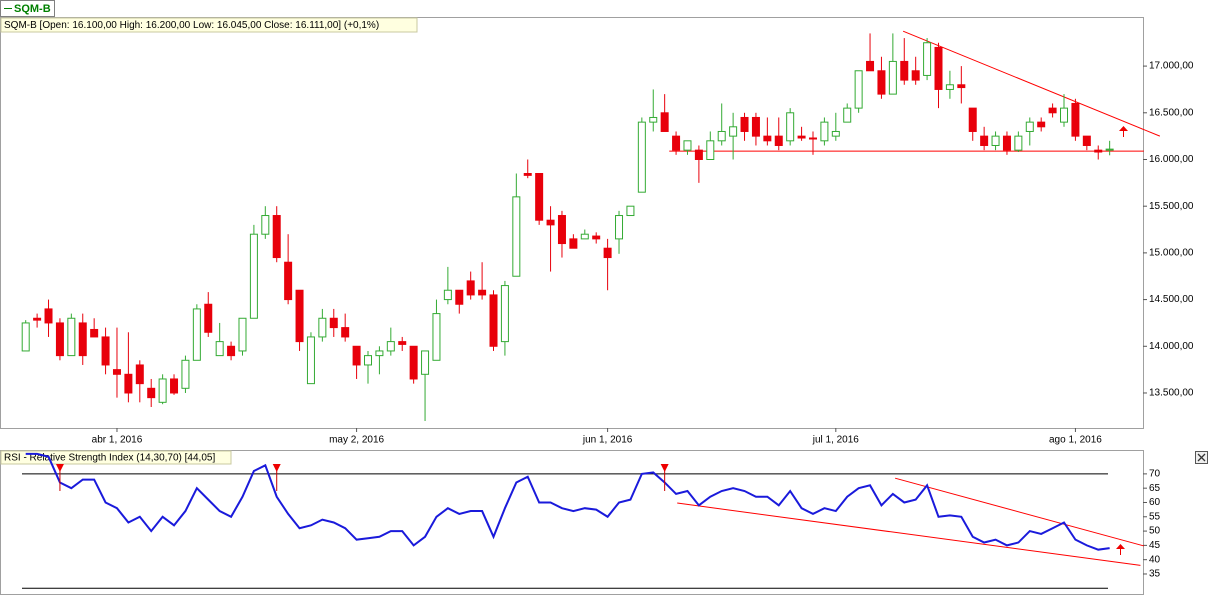  I want to click on close-button, so click(1201, 457).